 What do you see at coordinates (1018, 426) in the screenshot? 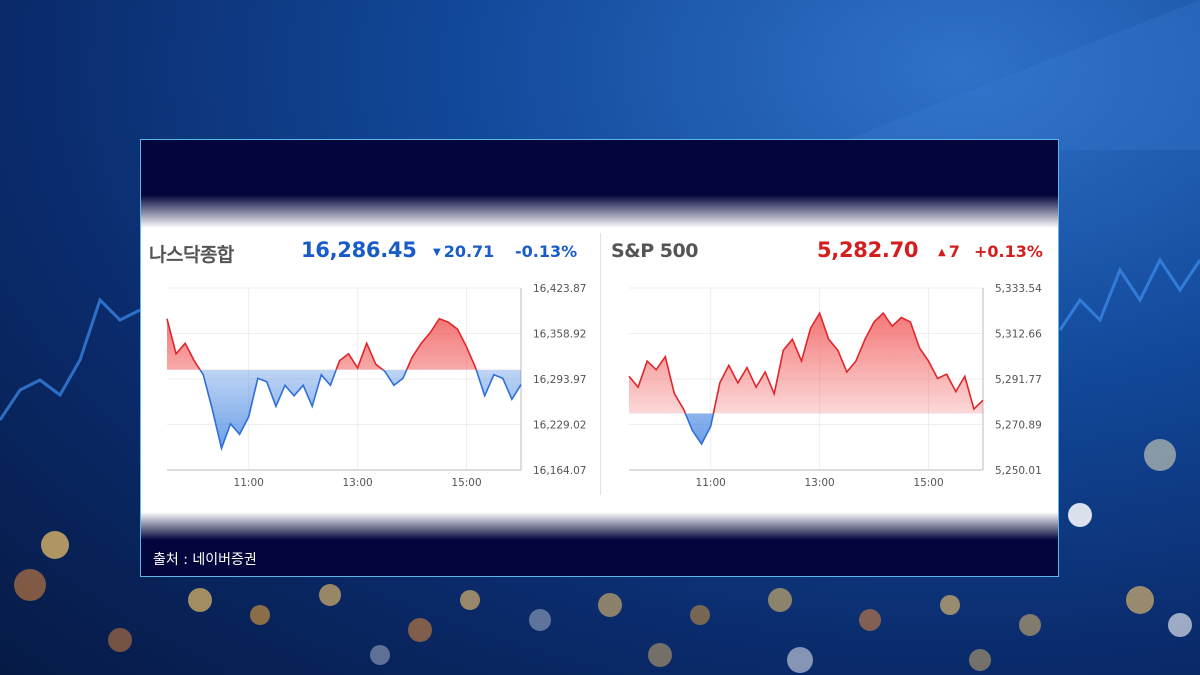
I see `y-tick-label: 5,270.89` at bounding box center [1018, 426].